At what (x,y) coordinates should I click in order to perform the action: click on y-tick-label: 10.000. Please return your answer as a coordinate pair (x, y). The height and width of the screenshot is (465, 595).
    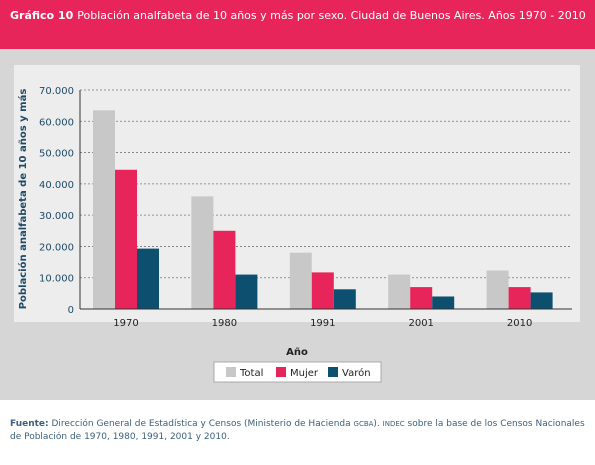
    Looking at the image, I should click on (56, 279).